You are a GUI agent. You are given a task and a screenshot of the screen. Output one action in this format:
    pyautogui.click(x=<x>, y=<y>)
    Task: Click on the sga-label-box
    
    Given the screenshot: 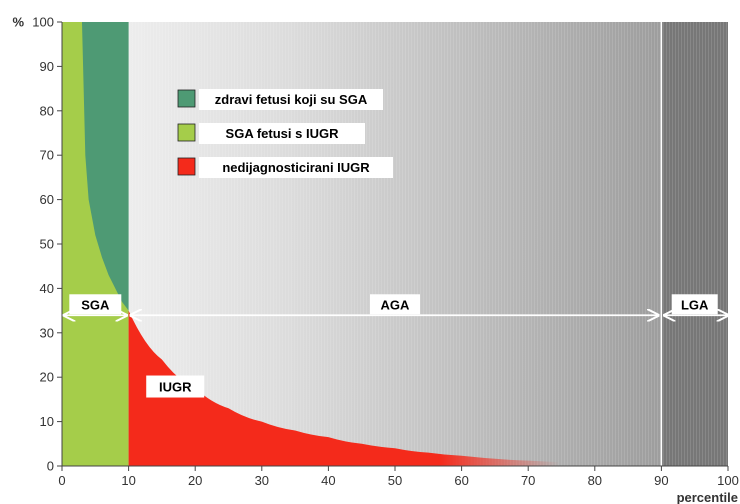 What is the action you would take?
    pyautogui.click(x=95, y=304)
    